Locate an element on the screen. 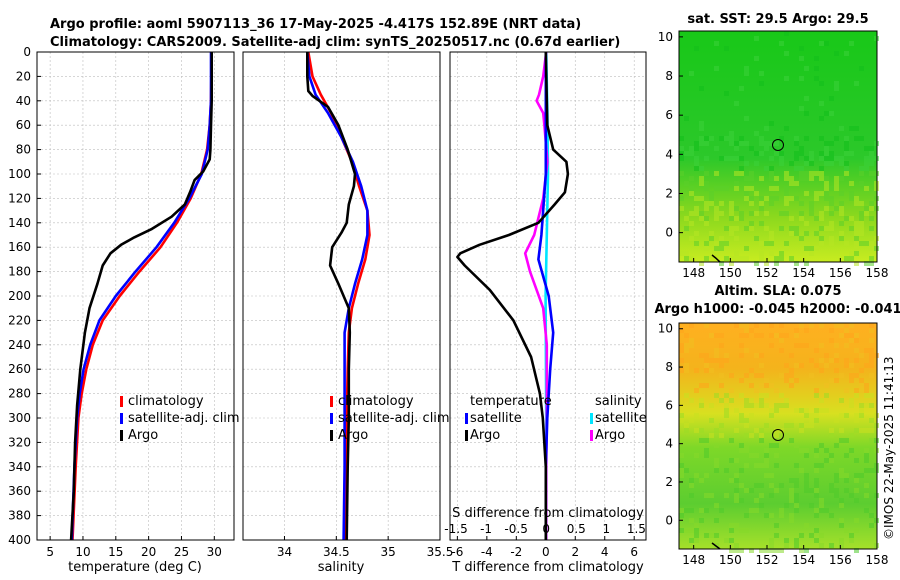 This screenshot has width=900, height=580. depth-tick-label: 40 is located at coordinates (23, 101).